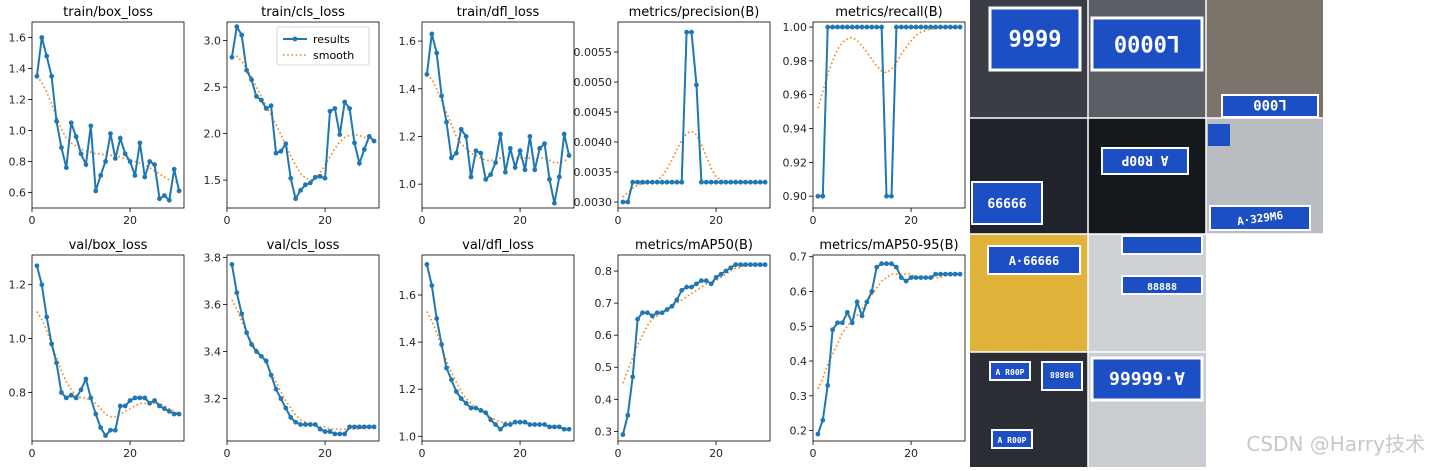 This screenshot has height=471, width=1431. What do you see at coordinates (1270, 104) in the screenshot?
I see `plate-text: L000` at bounding box center [1270, 104].